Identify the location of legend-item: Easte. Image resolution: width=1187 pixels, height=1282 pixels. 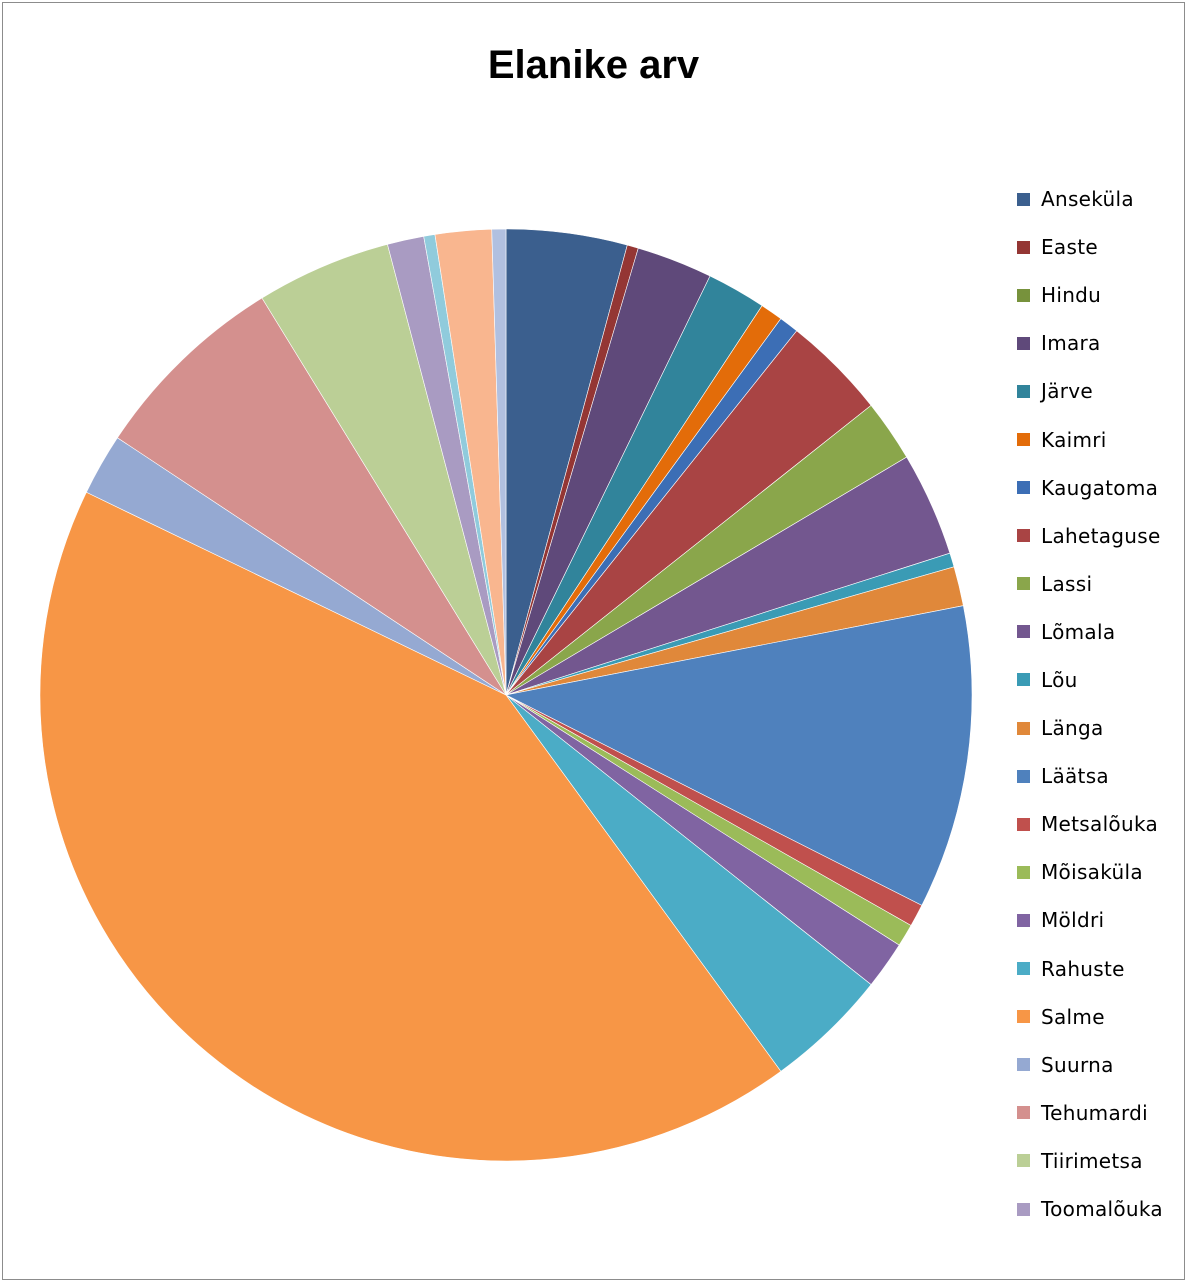
(1090, 247).